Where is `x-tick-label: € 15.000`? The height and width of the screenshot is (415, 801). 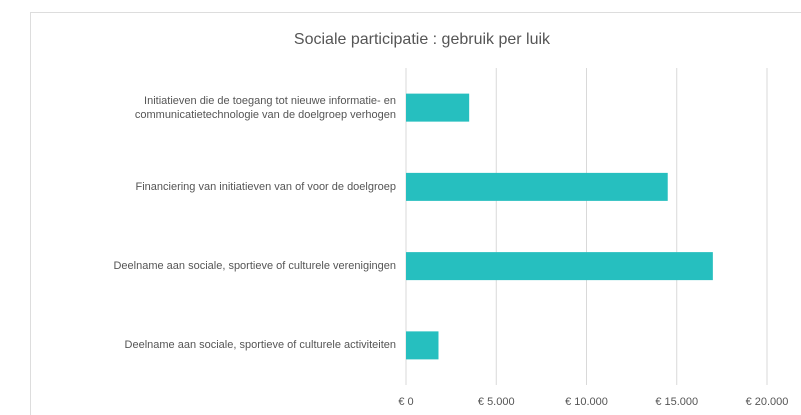
x-tick-label: € 15.000 is located at coordinates (676, 402).